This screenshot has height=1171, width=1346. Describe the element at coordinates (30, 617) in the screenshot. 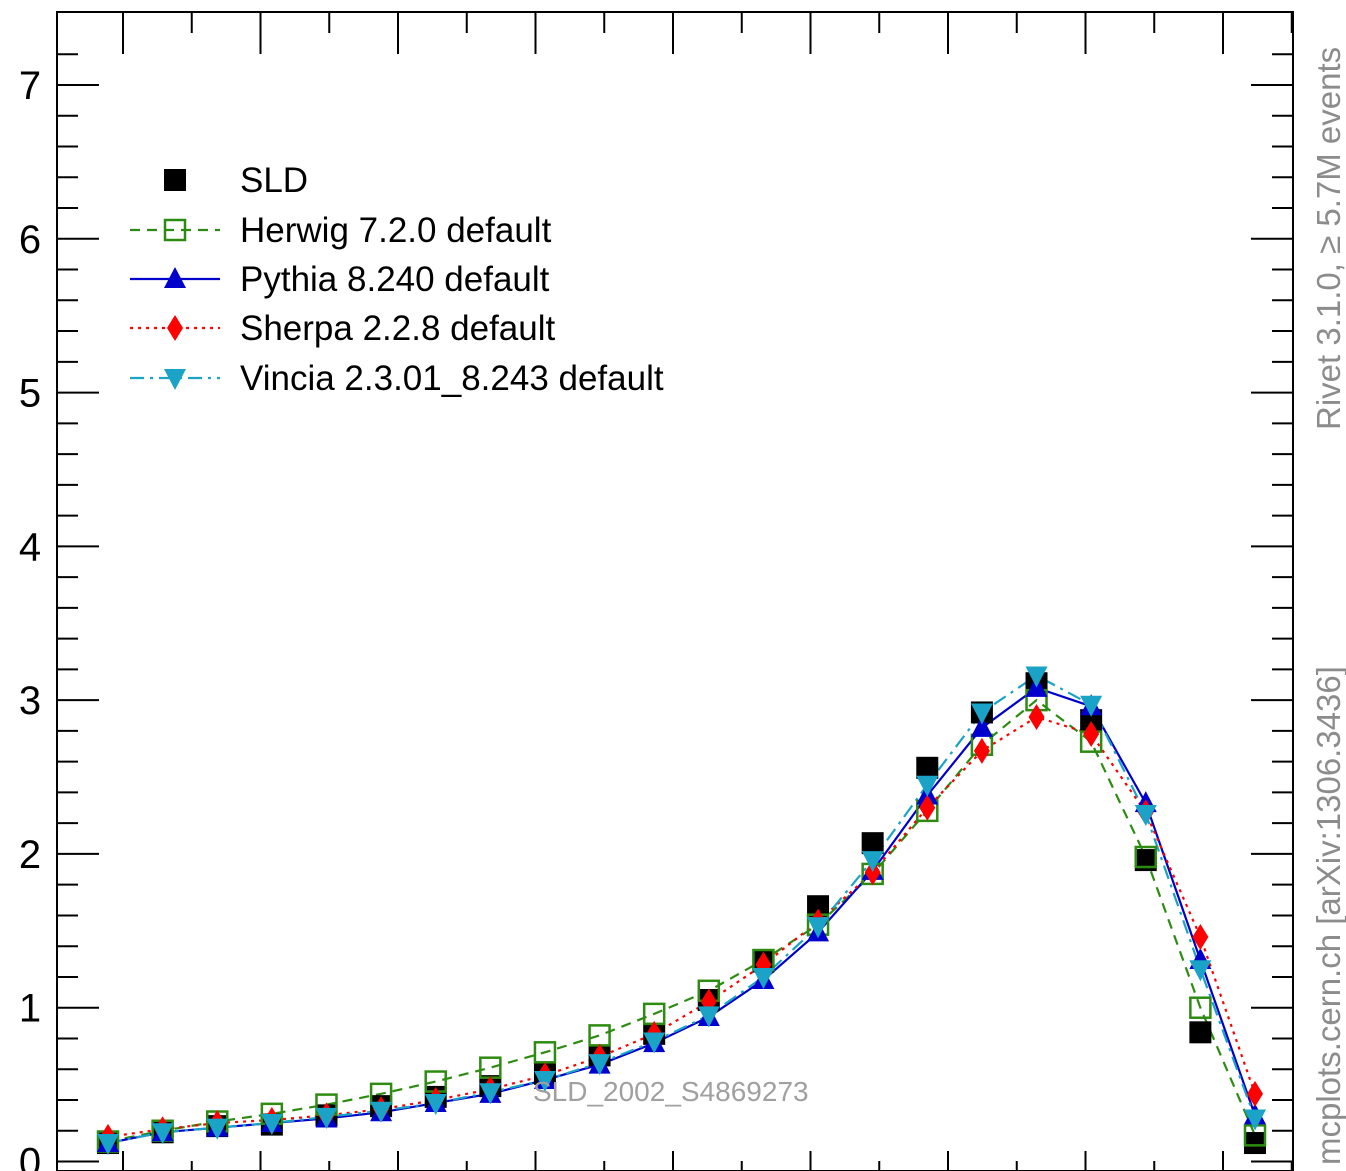

I see `y-tick-labels: 0 1 2 3 4 5 6 7` at that location.